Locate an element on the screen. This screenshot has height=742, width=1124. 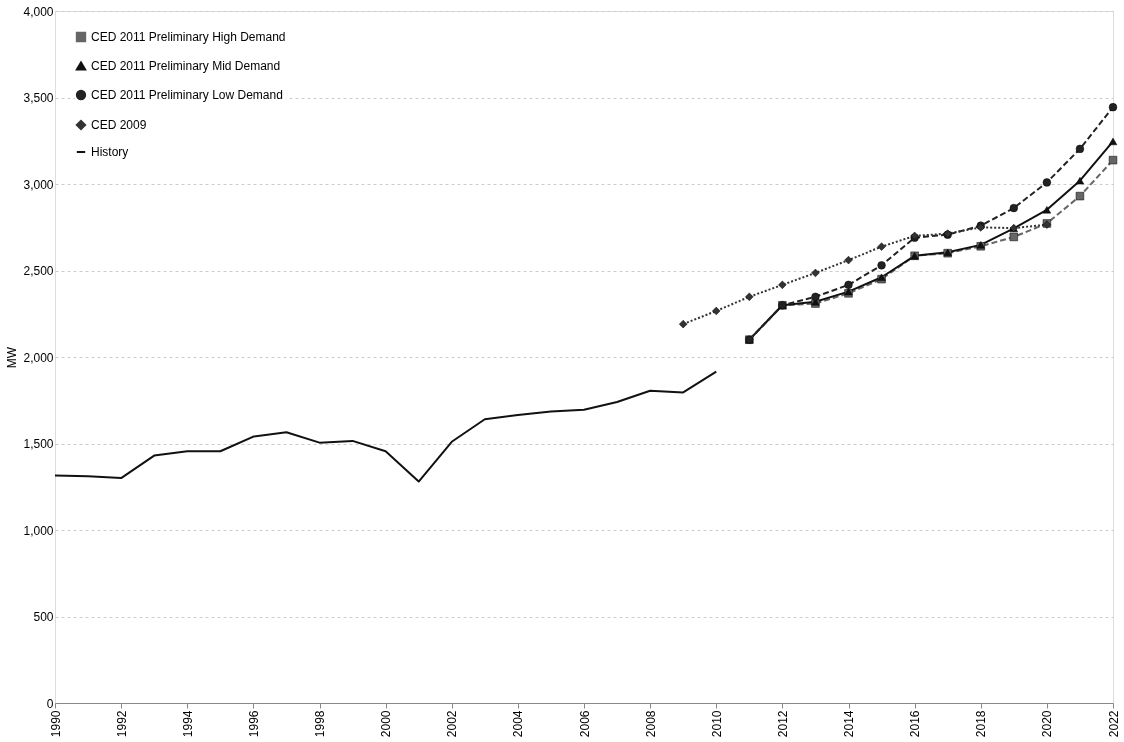
x-tick-label: 2012 is located at coordinates (782, 724).